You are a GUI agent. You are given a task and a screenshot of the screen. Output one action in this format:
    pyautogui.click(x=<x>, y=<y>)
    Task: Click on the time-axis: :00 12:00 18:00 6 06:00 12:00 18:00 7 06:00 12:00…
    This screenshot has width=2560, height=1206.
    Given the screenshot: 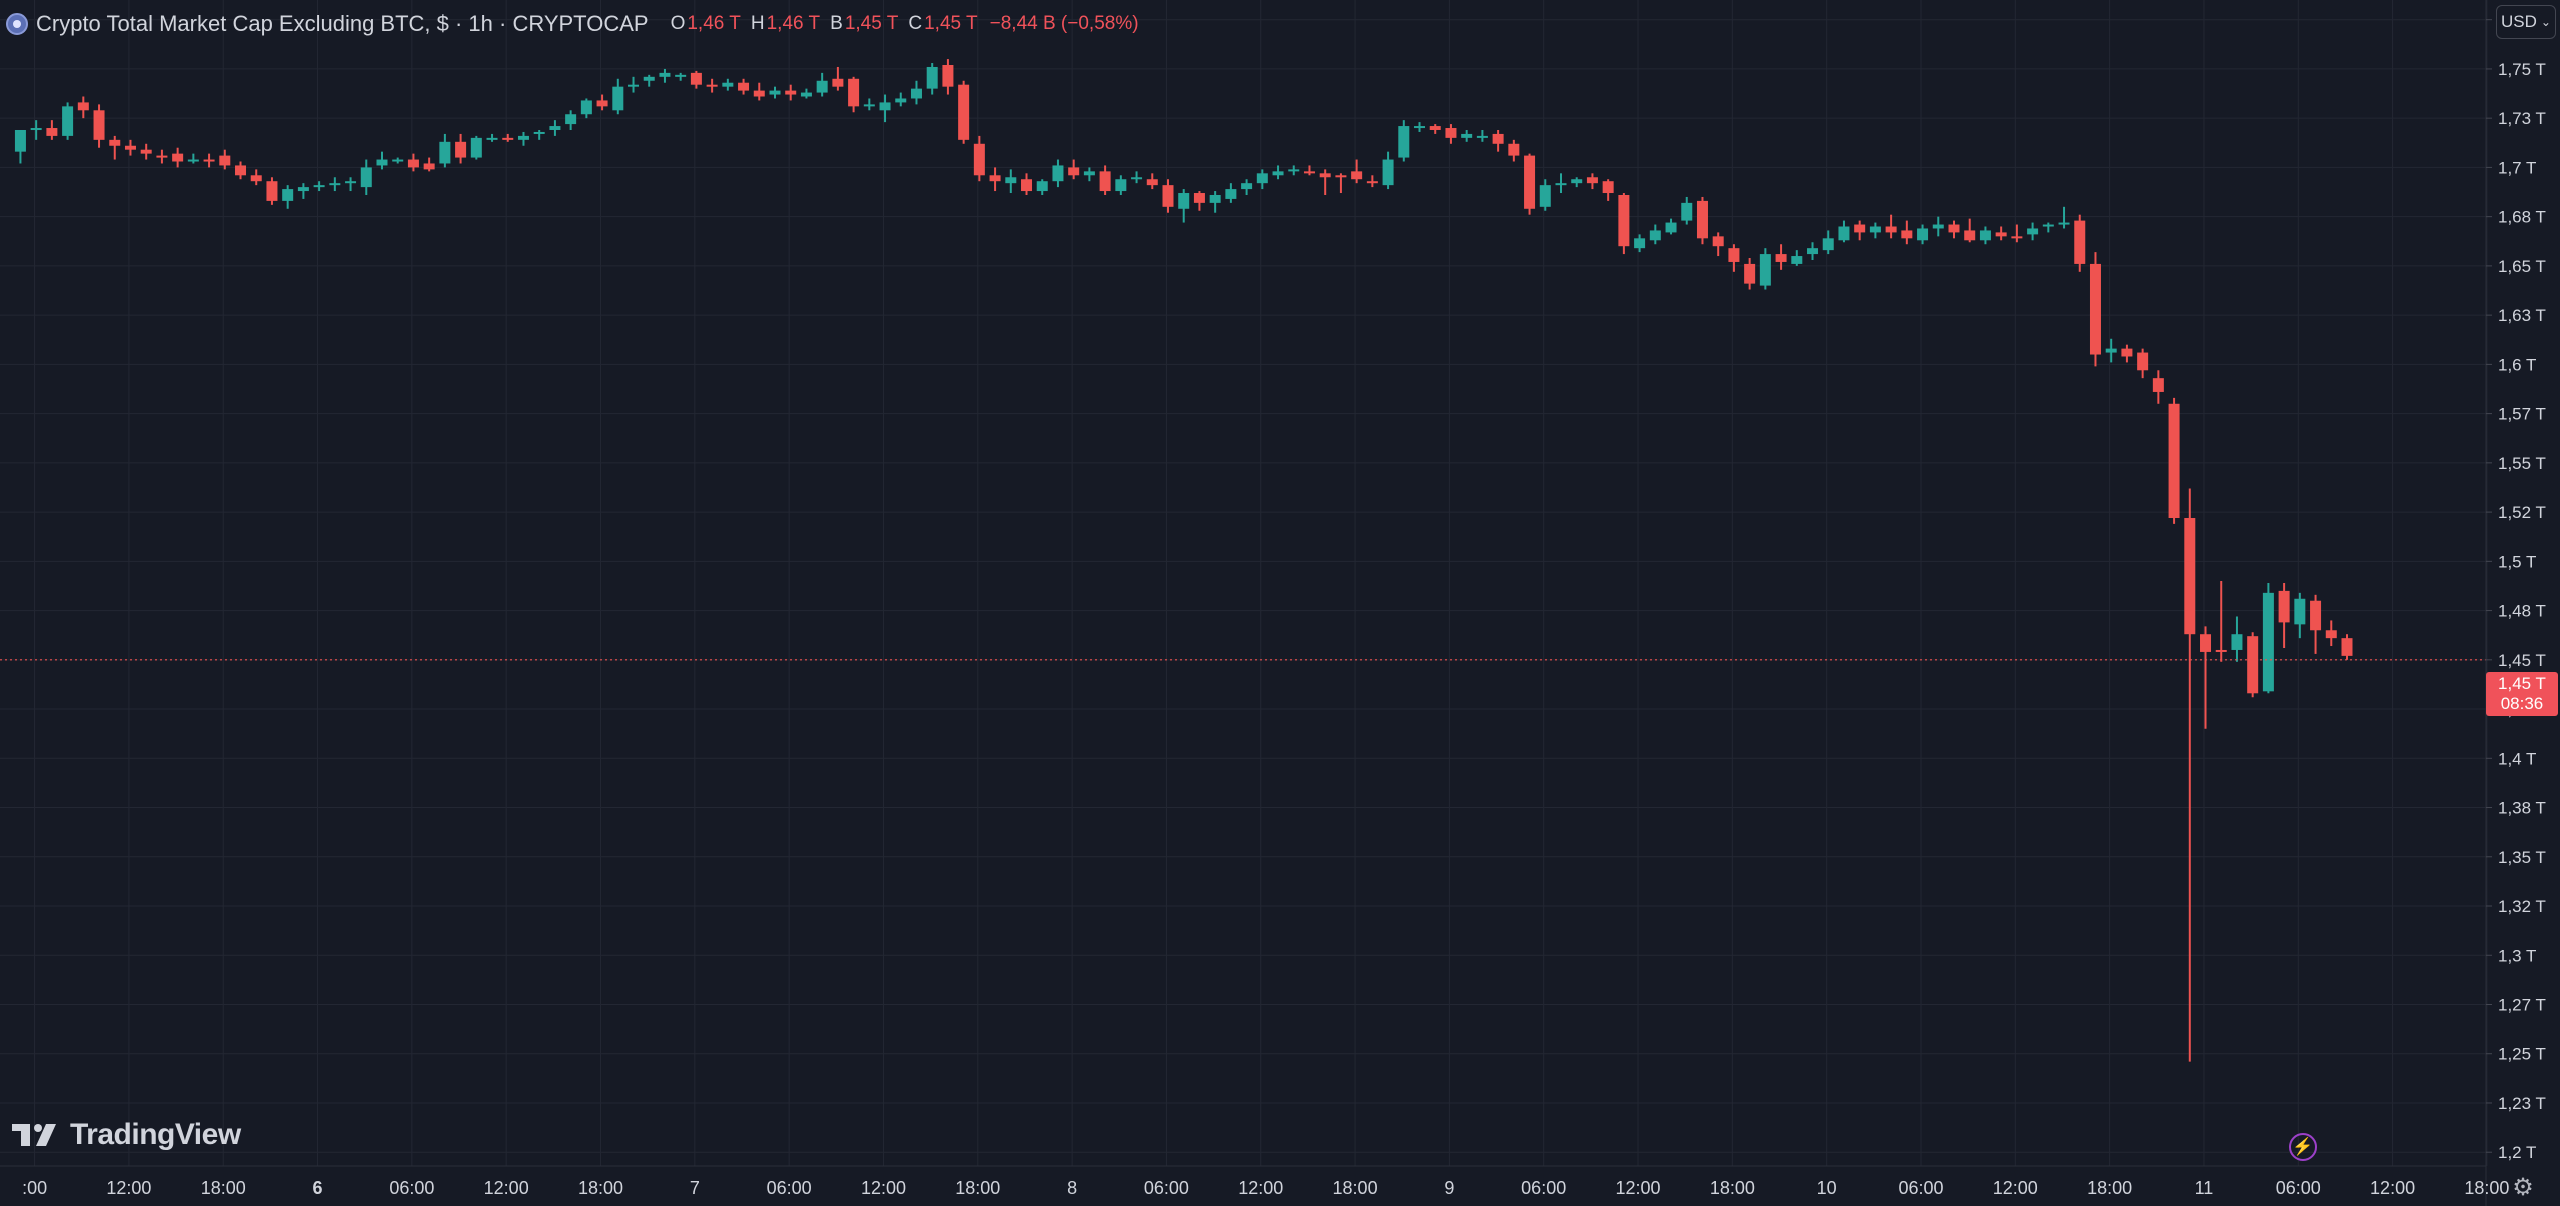 What is the action you would take?
    pyautogui.click(x=1265, y=1188)
    